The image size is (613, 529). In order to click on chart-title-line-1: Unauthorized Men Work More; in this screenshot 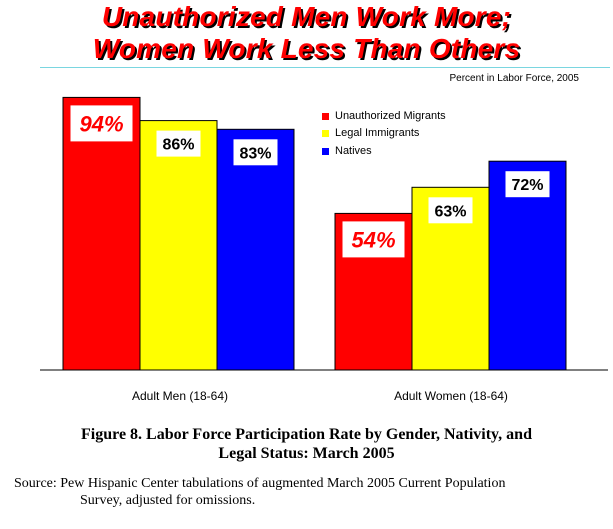, I will do `click(306, 16)`.